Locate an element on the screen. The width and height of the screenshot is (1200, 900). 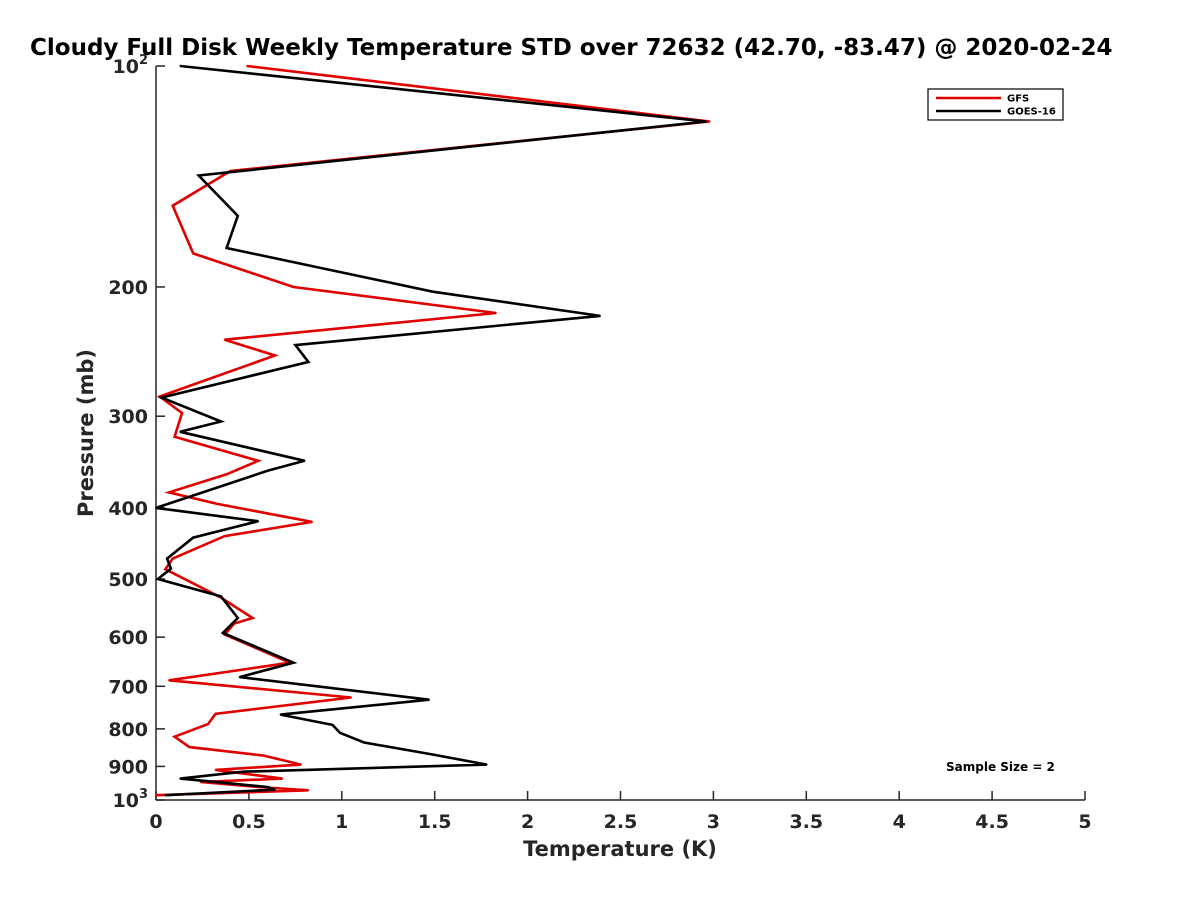
y-tick-label: 700 is located at coordinates (128, 687).